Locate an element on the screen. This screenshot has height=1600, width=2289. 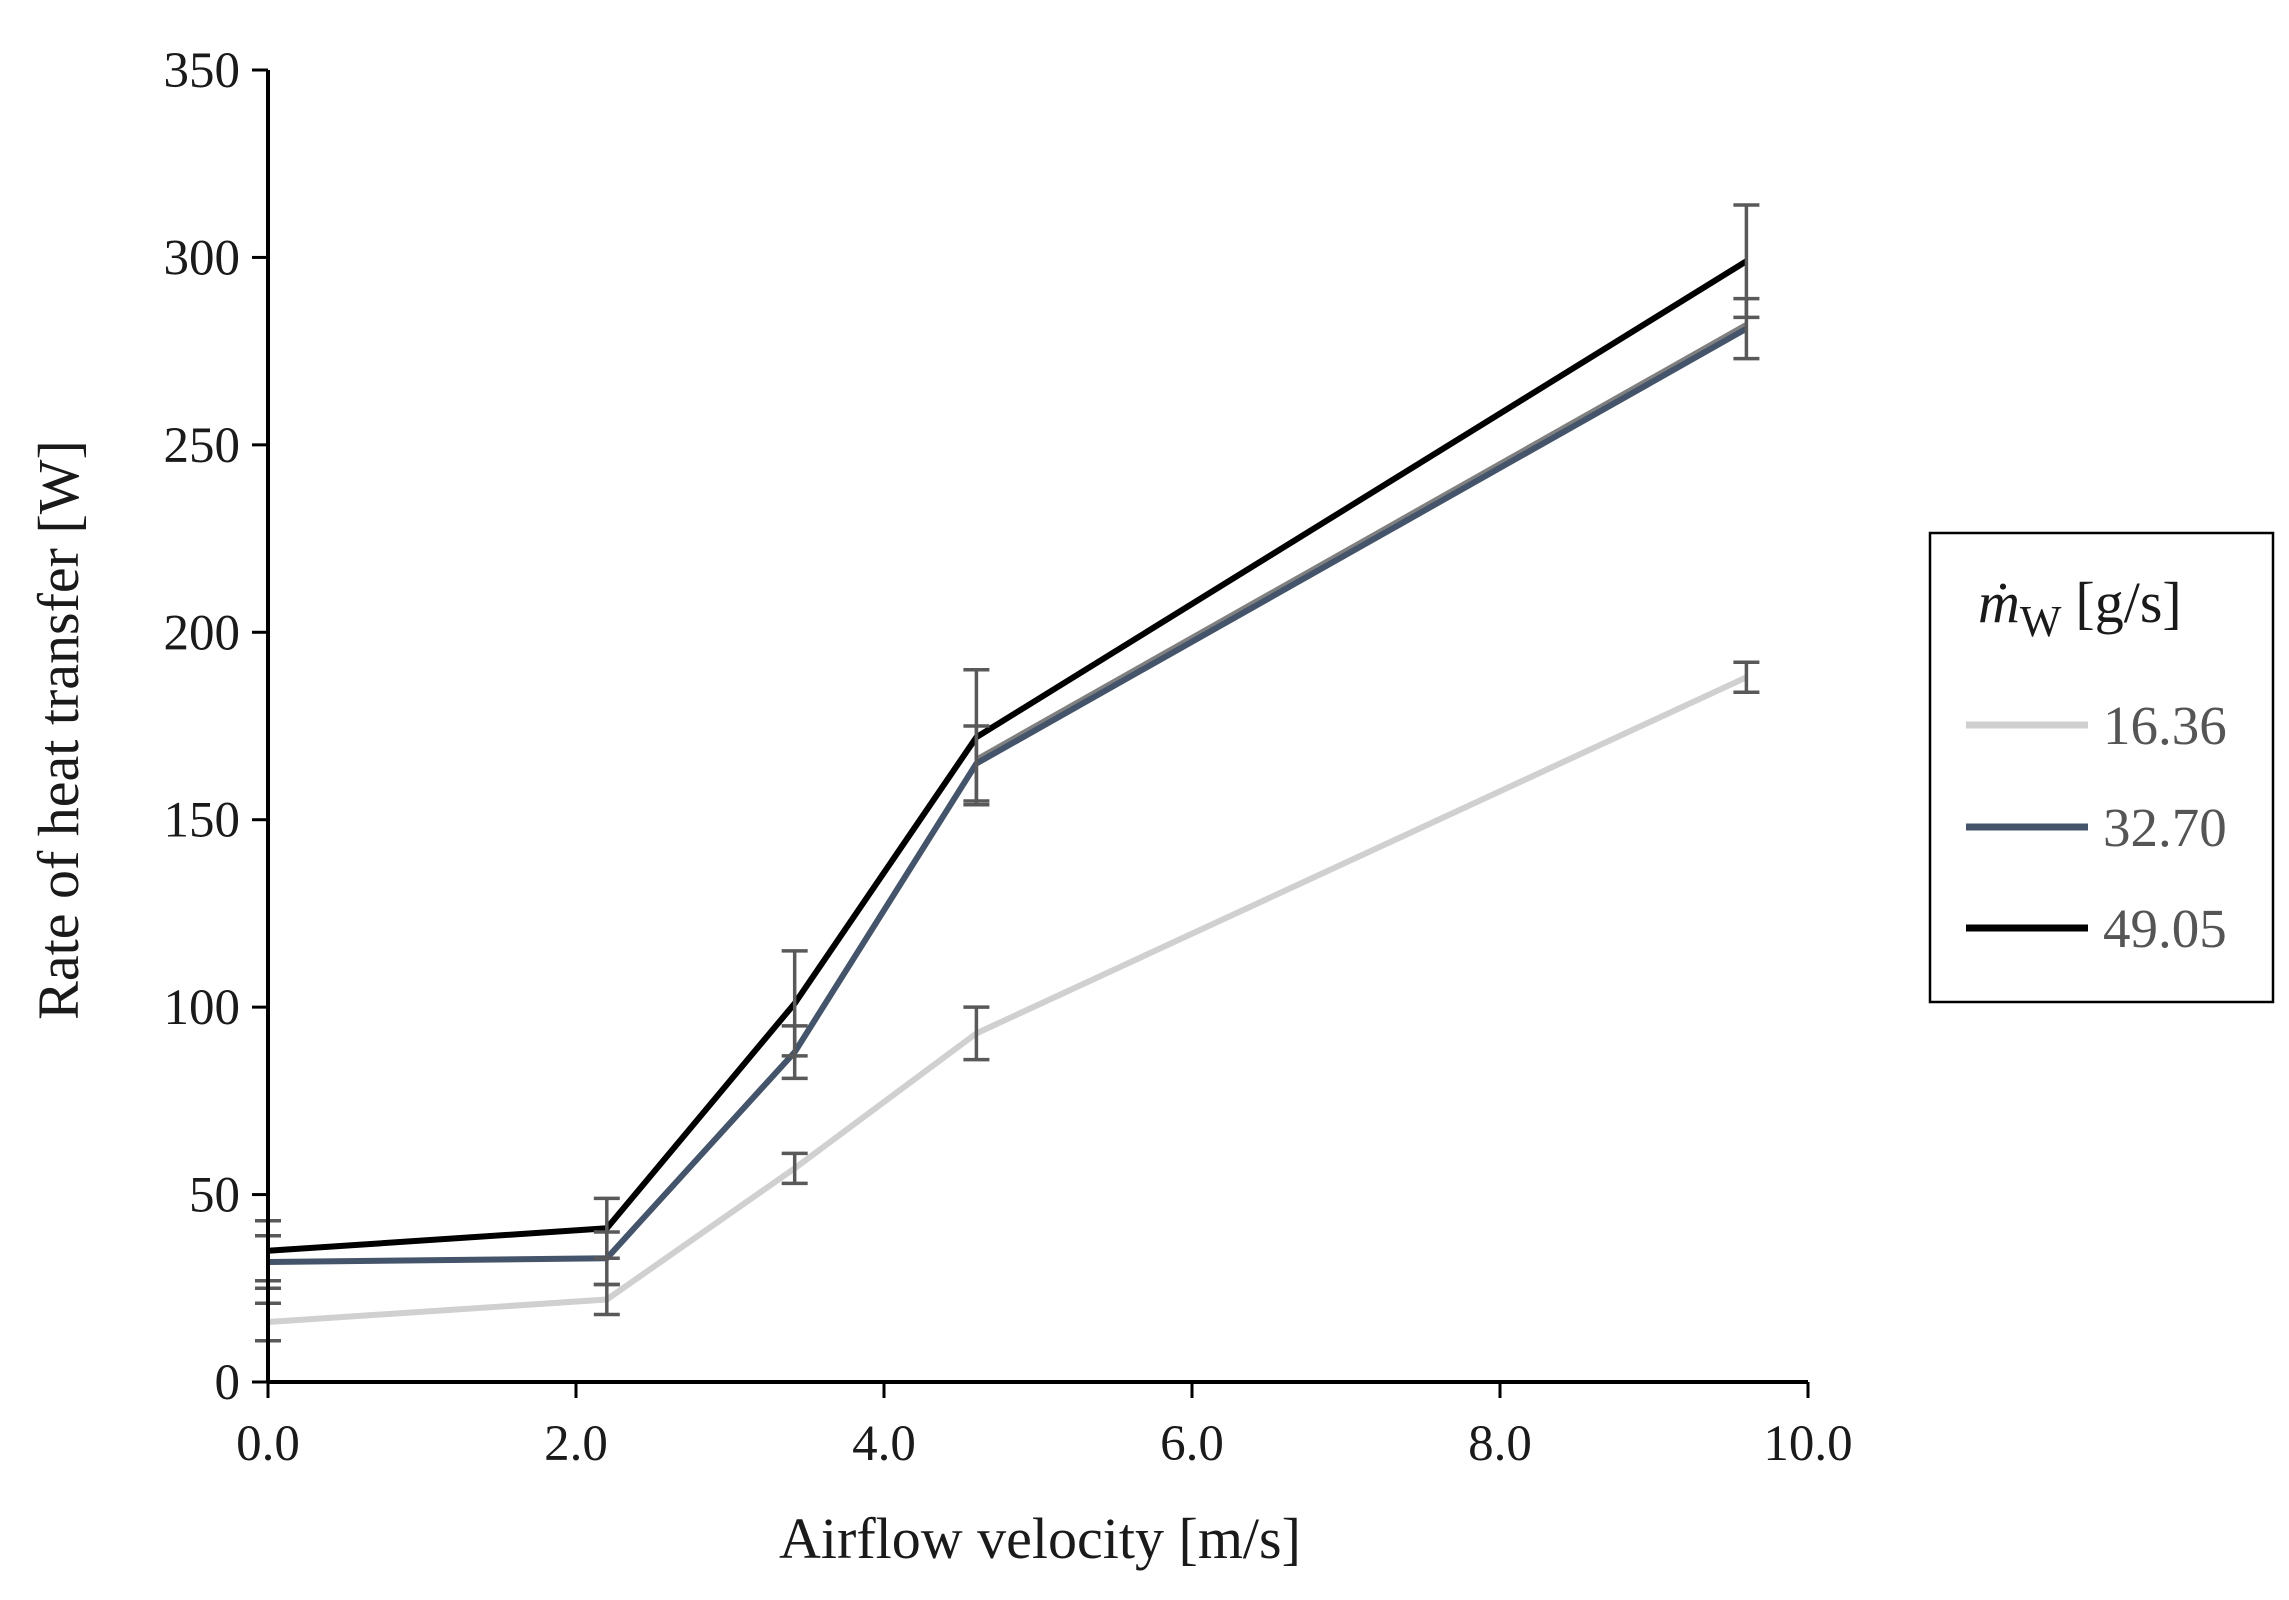
legend-box is located at coordinates (2101, 767).